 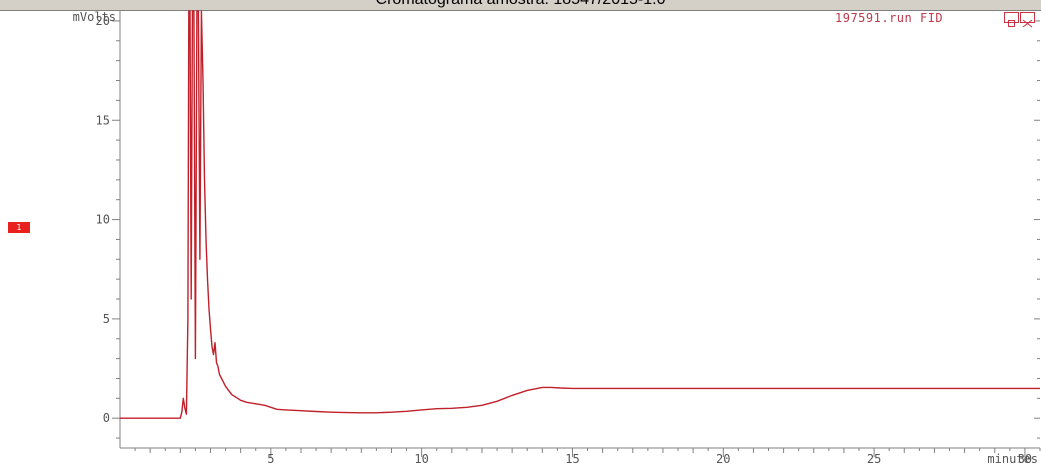 I want to click on x-tick-label: 30, so click(x=1025, y=459).